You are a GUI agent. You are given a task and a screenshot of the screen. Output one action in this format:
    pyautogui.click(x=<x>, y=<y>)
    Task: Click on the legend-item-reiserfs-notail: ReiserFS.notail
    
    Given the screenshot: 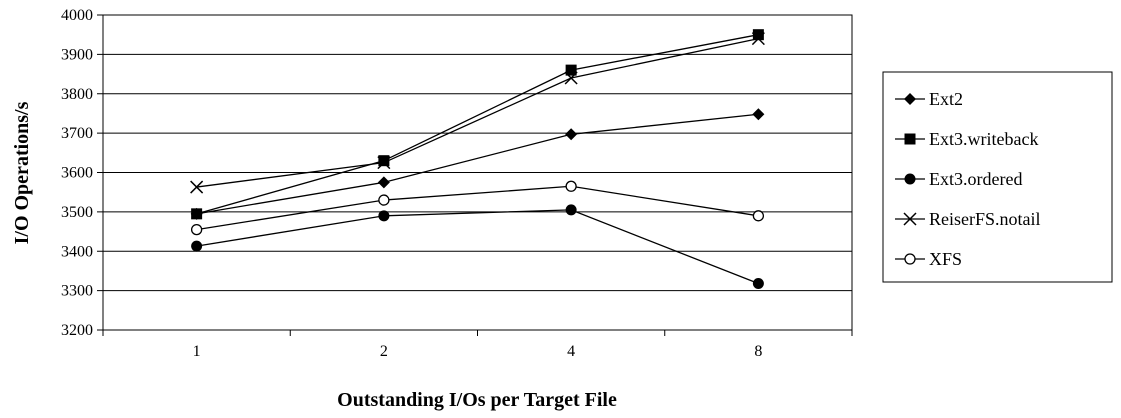 What is the action you would take?
    pyautogui.click(x=968, y=219)
    